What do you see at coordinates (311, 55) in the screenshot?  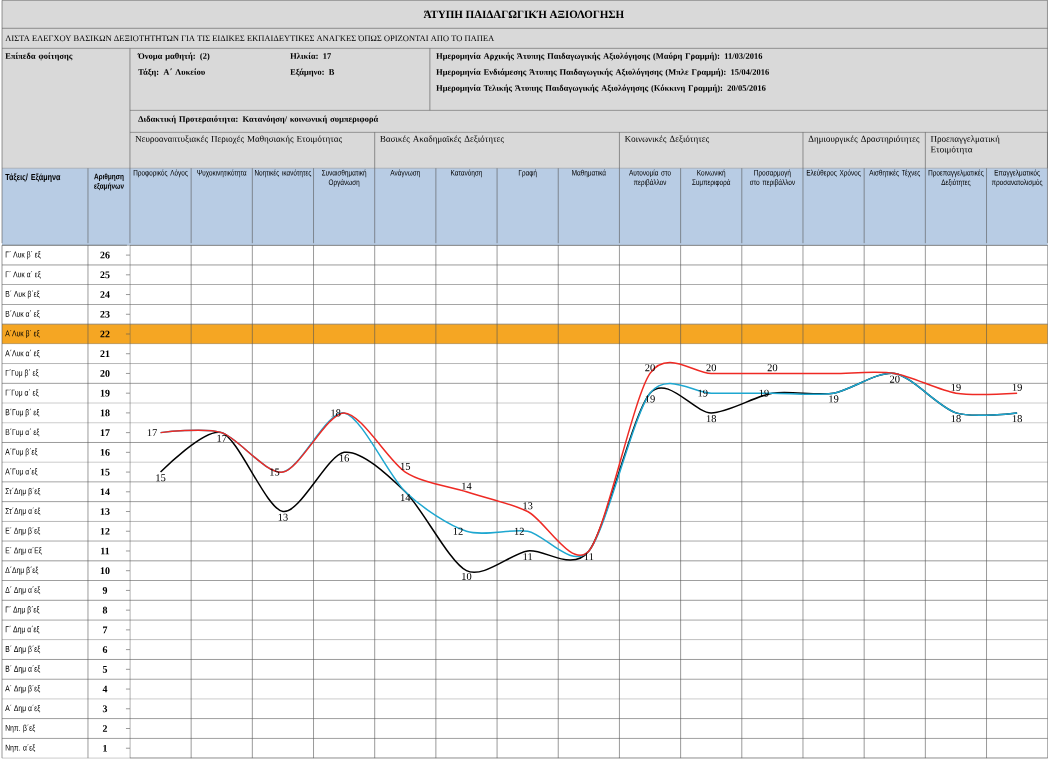 I see `text: Ηλικία: 17` at bounding box center [311, 55].